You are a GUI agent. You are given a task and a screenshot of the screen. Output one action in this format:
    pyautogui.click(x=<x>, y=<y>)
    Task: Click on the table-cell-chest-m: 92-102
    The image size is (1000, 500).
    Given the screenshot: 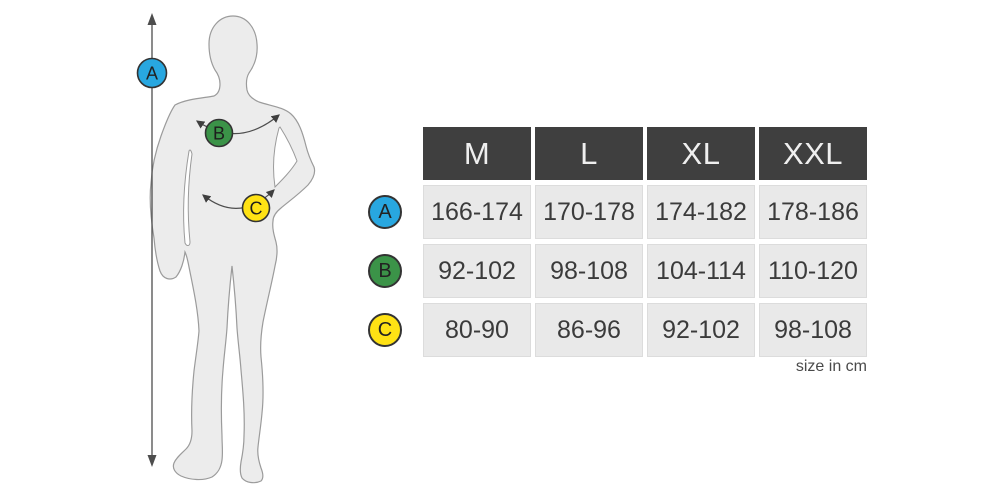 What is the action you would take?
    pyautogui.click(x=477, y=271)
    